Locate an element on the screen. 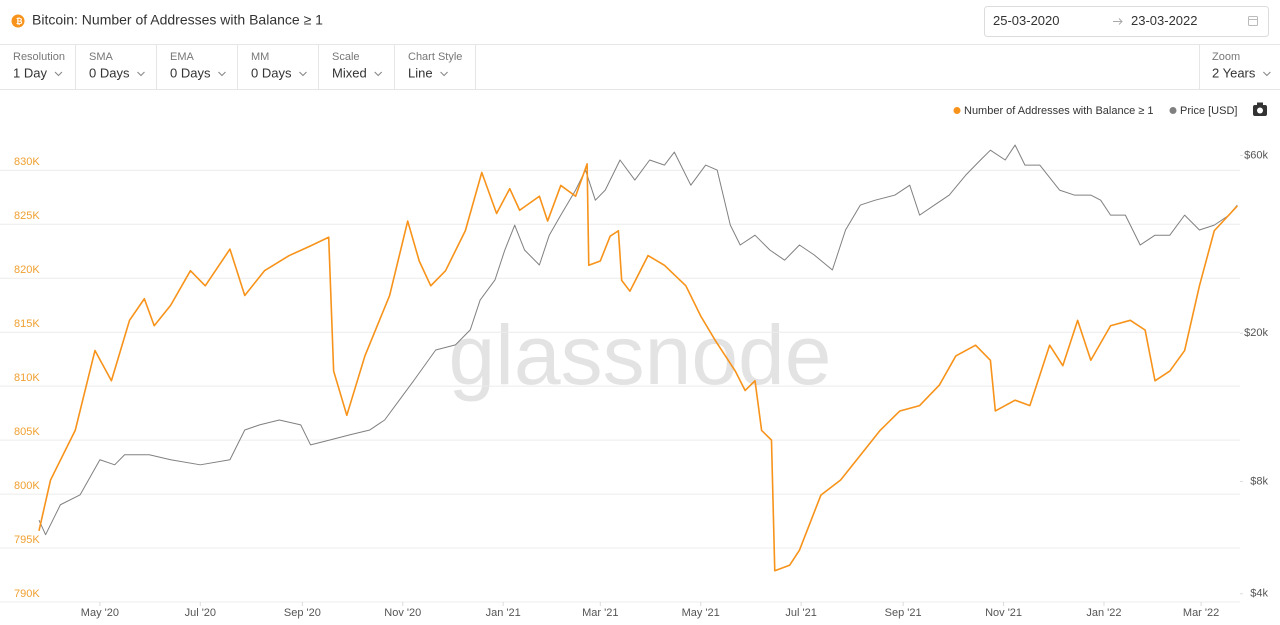  x-tick-label: Jan '22 is located at coordinates (1103, 613).